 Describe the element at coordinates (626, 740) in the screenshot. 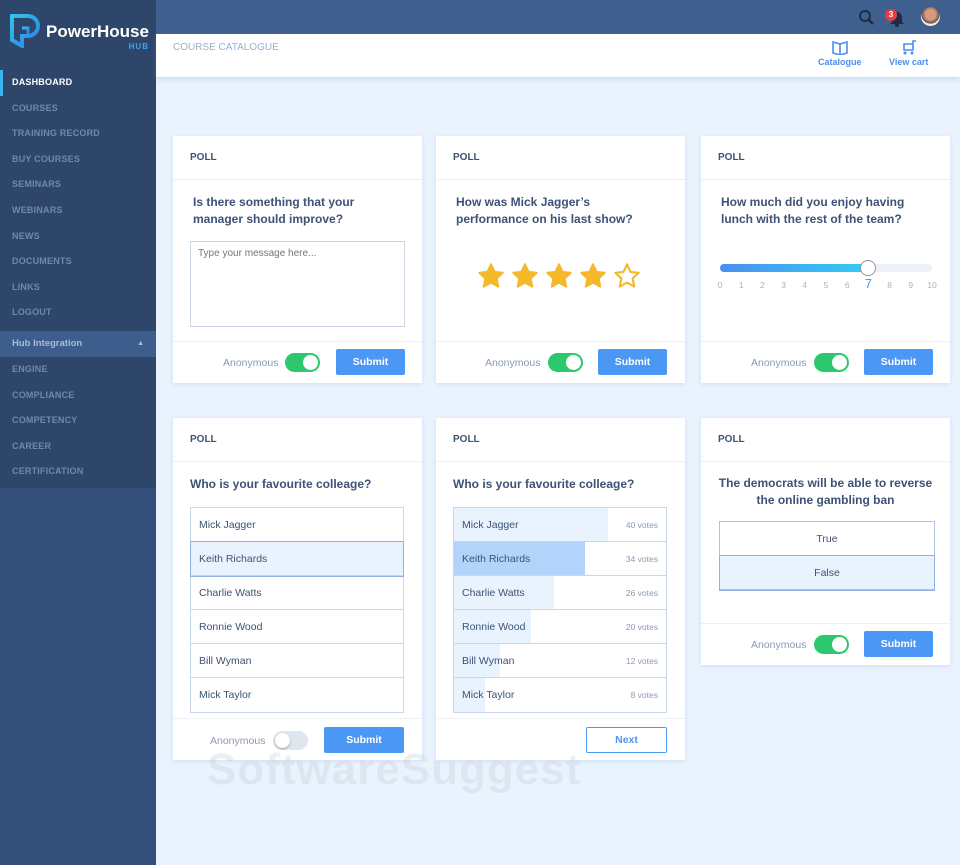

I see `next-button: Next` at that location.